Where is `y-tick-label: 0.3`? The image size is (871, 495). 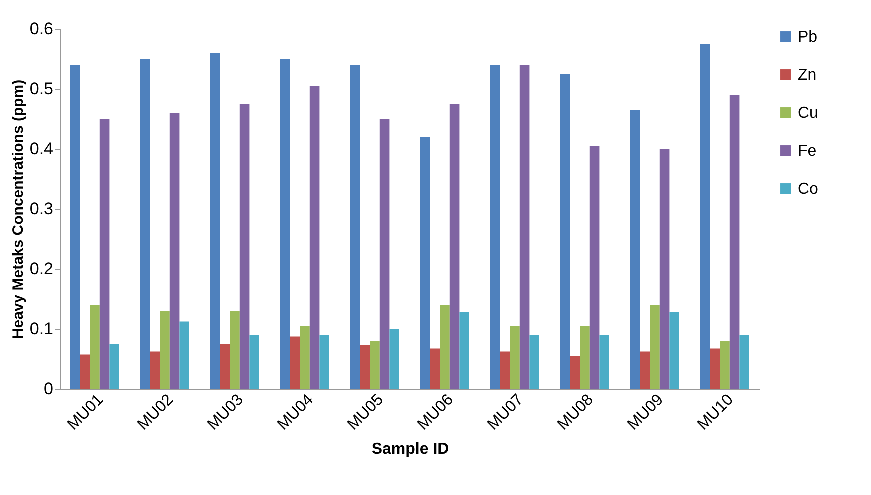
y-tick-label: 0.3 is located at coordinates (42, 209).